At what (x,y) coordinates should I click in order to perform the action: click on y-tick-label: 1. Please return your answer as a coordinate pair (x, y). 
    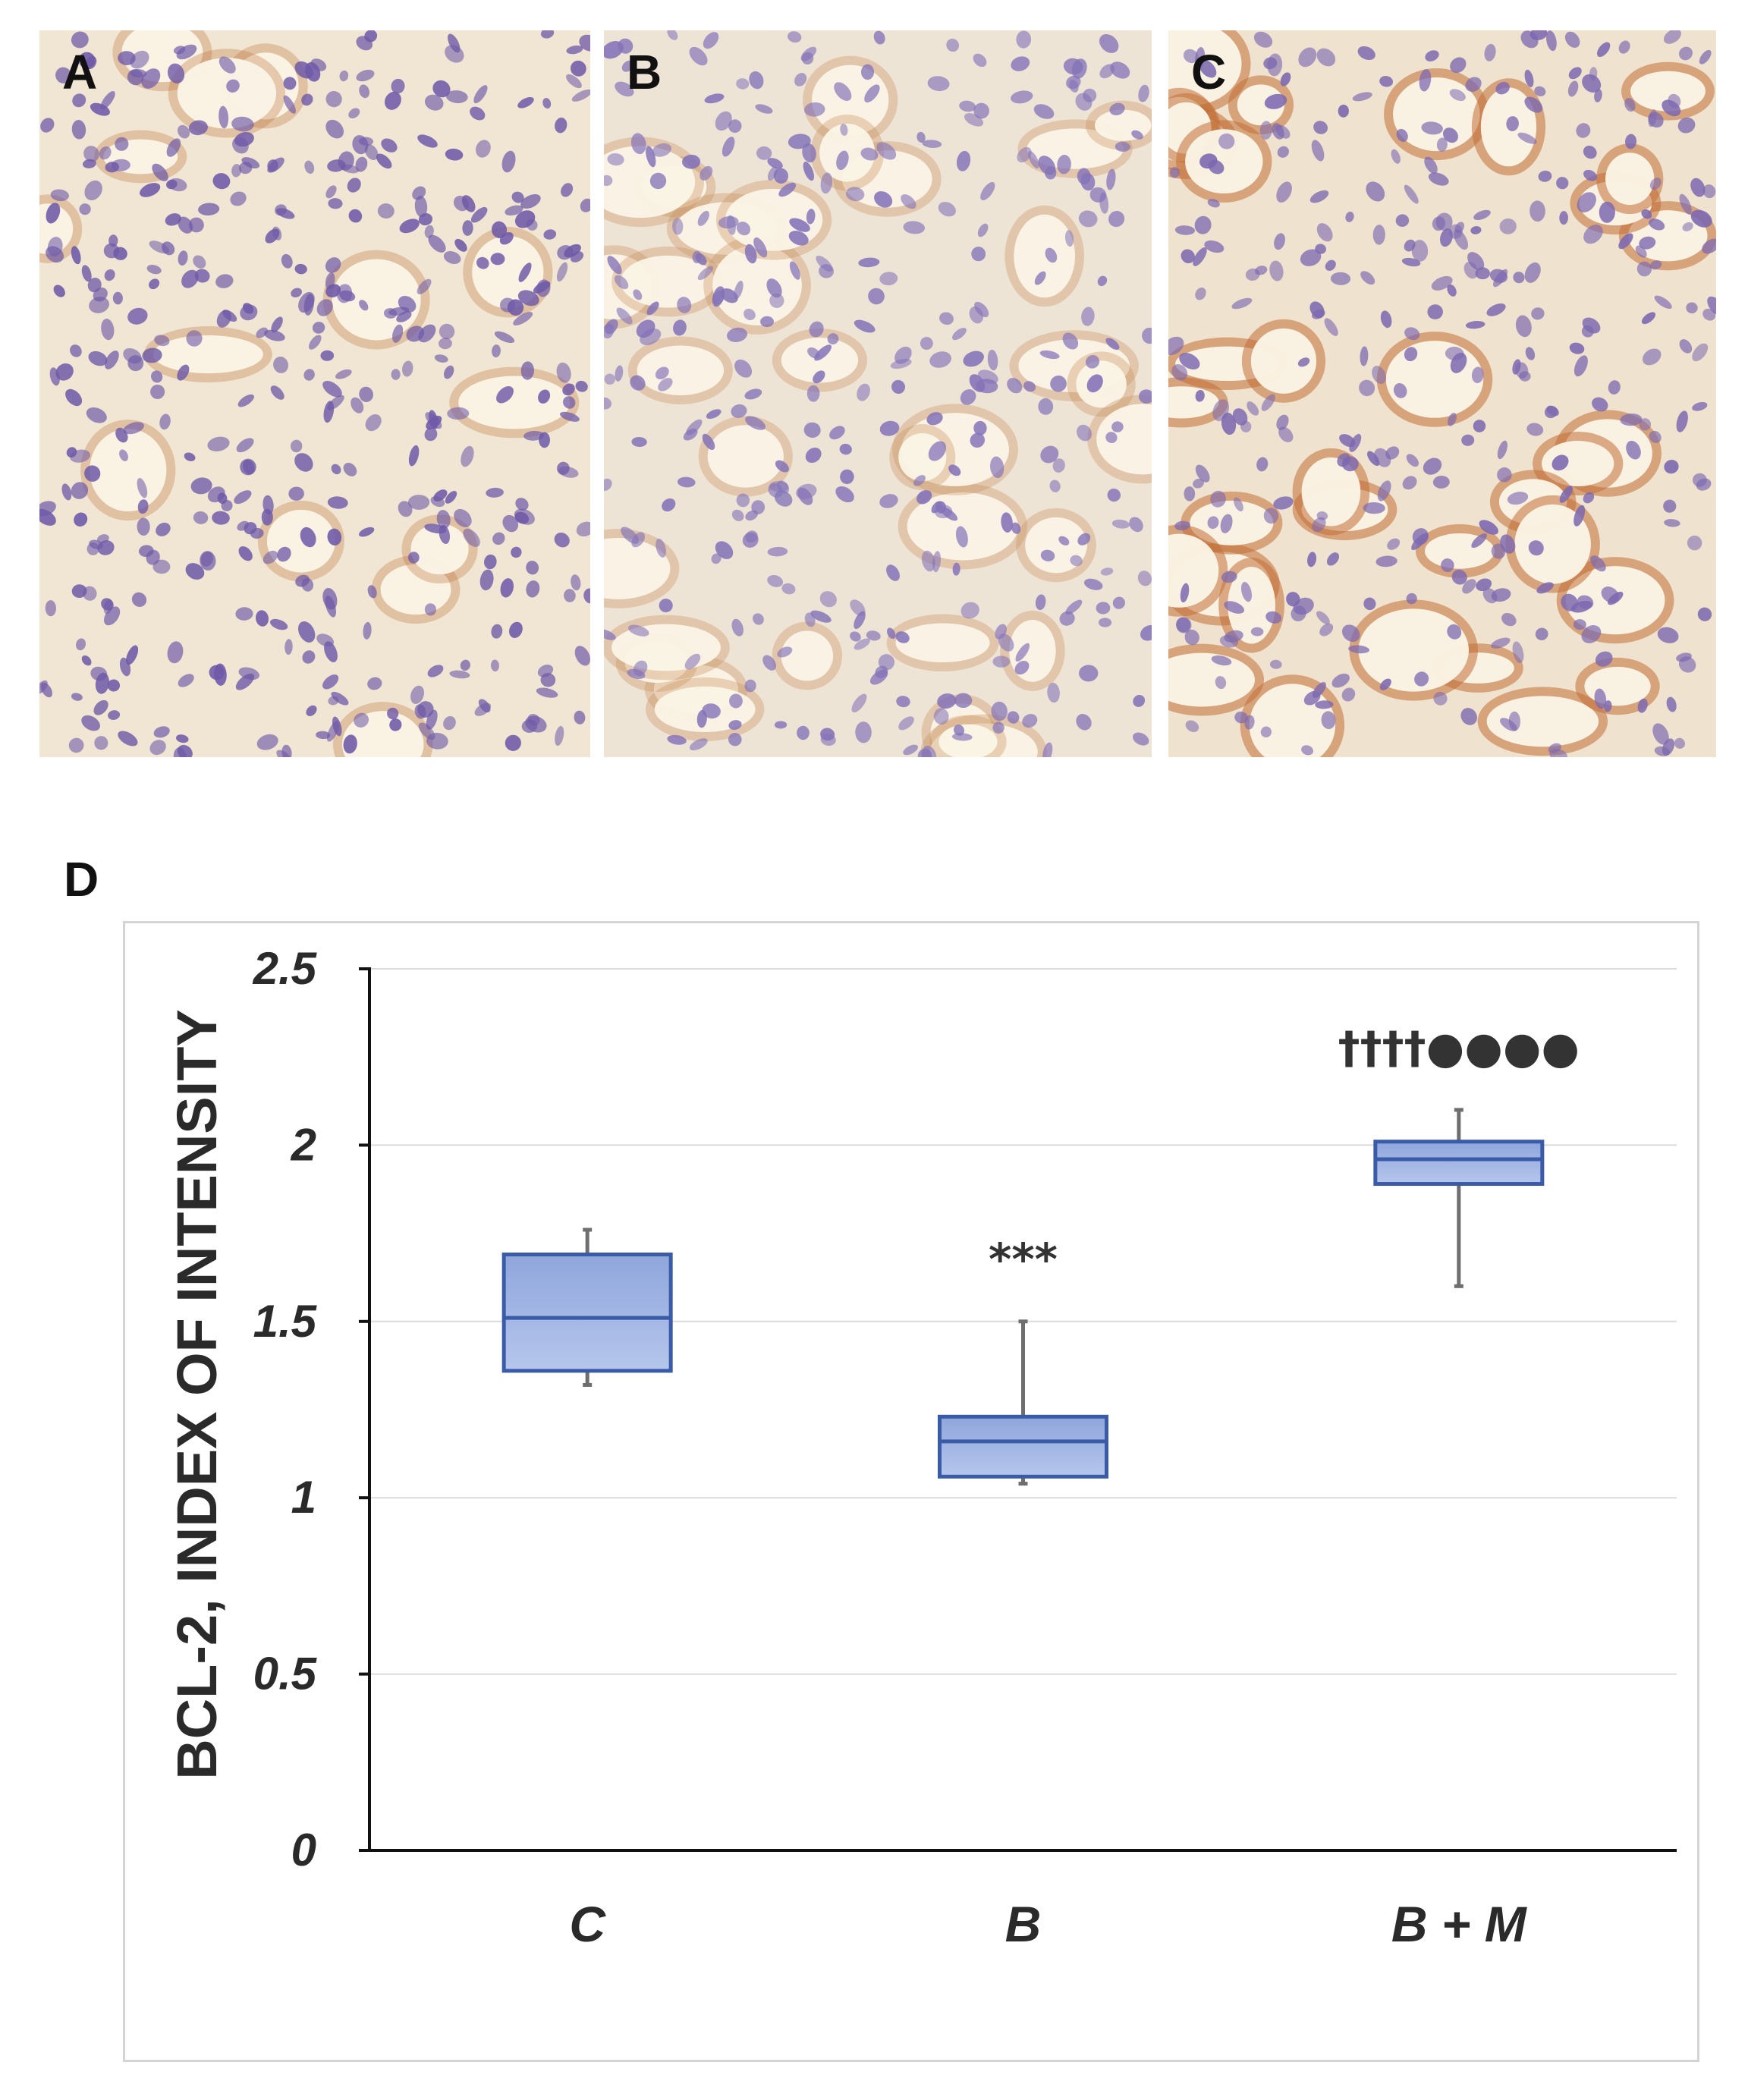
    Looking at the image, I should click on (303, 1497).